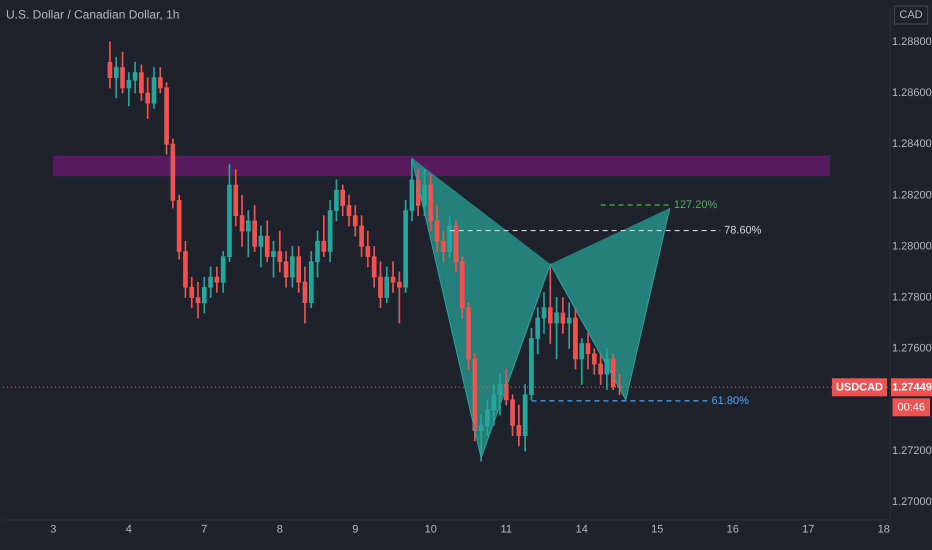  What do you see at coordinates (808, 530) in the screenshot?
I see `x-tick-label: 17` at bounding box center [808, 530].